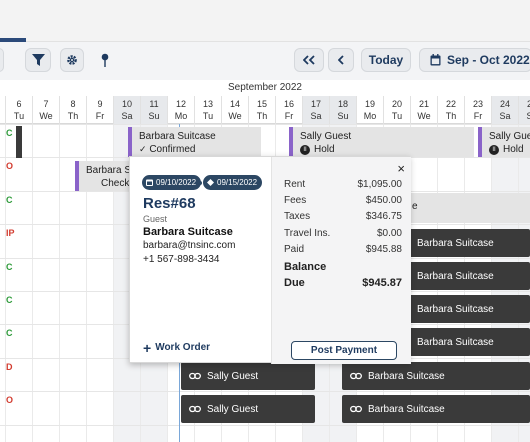 The height and width of the screenshot is (442, 530). What do you see at coordinates (176, 182) in the screenshot?
I see `check-in-date: 09/10/2022` at bounding box center [176, 182].